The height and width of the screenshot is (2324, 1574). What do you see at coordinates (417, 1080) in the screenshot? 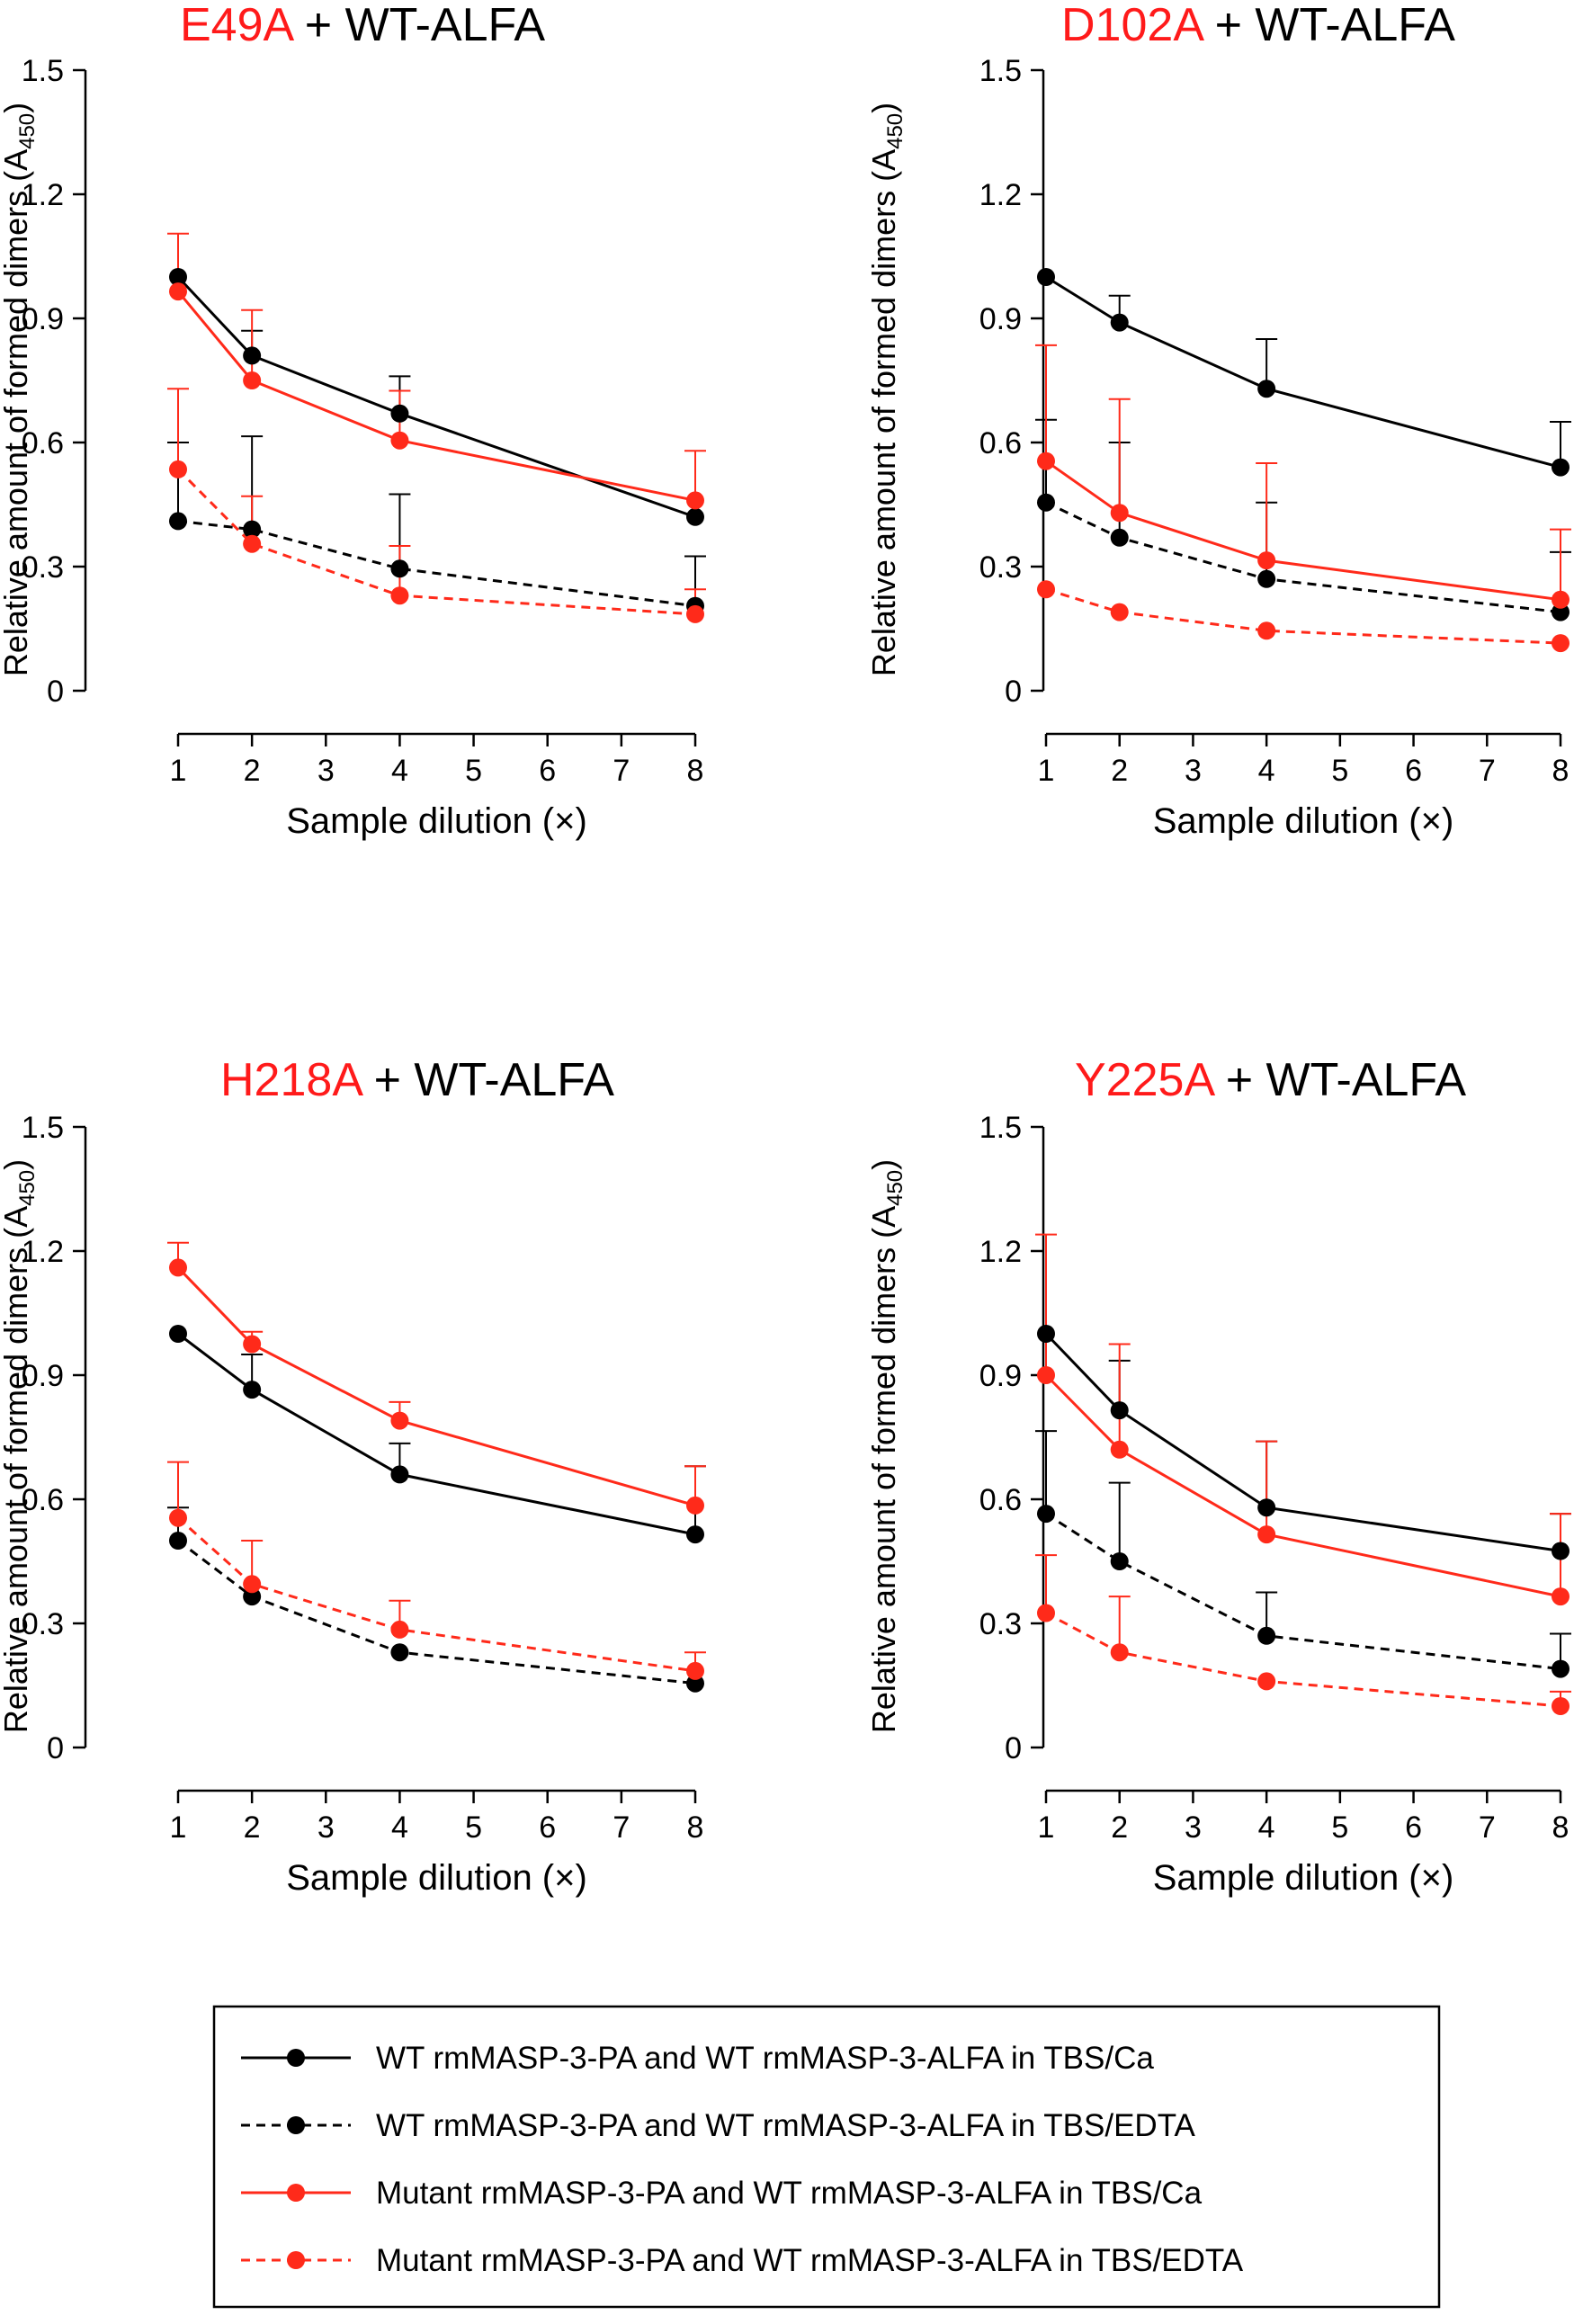
I see `chart-title: H218A + WT-ALFA` at bounding box center [417, 1080].